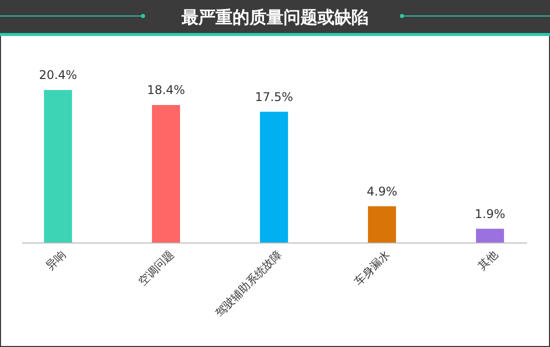  I want to click on x-tick-label: 其他, so click(487, 260).